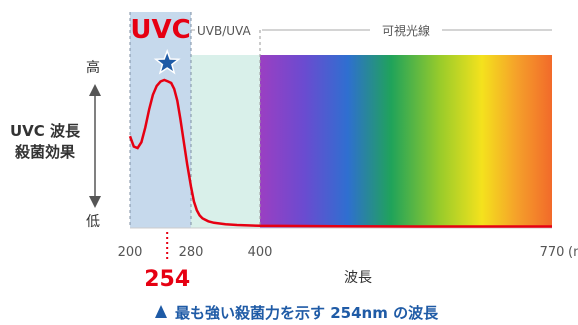  I want to click on x-axis-label: 波長, so click(358, 278).